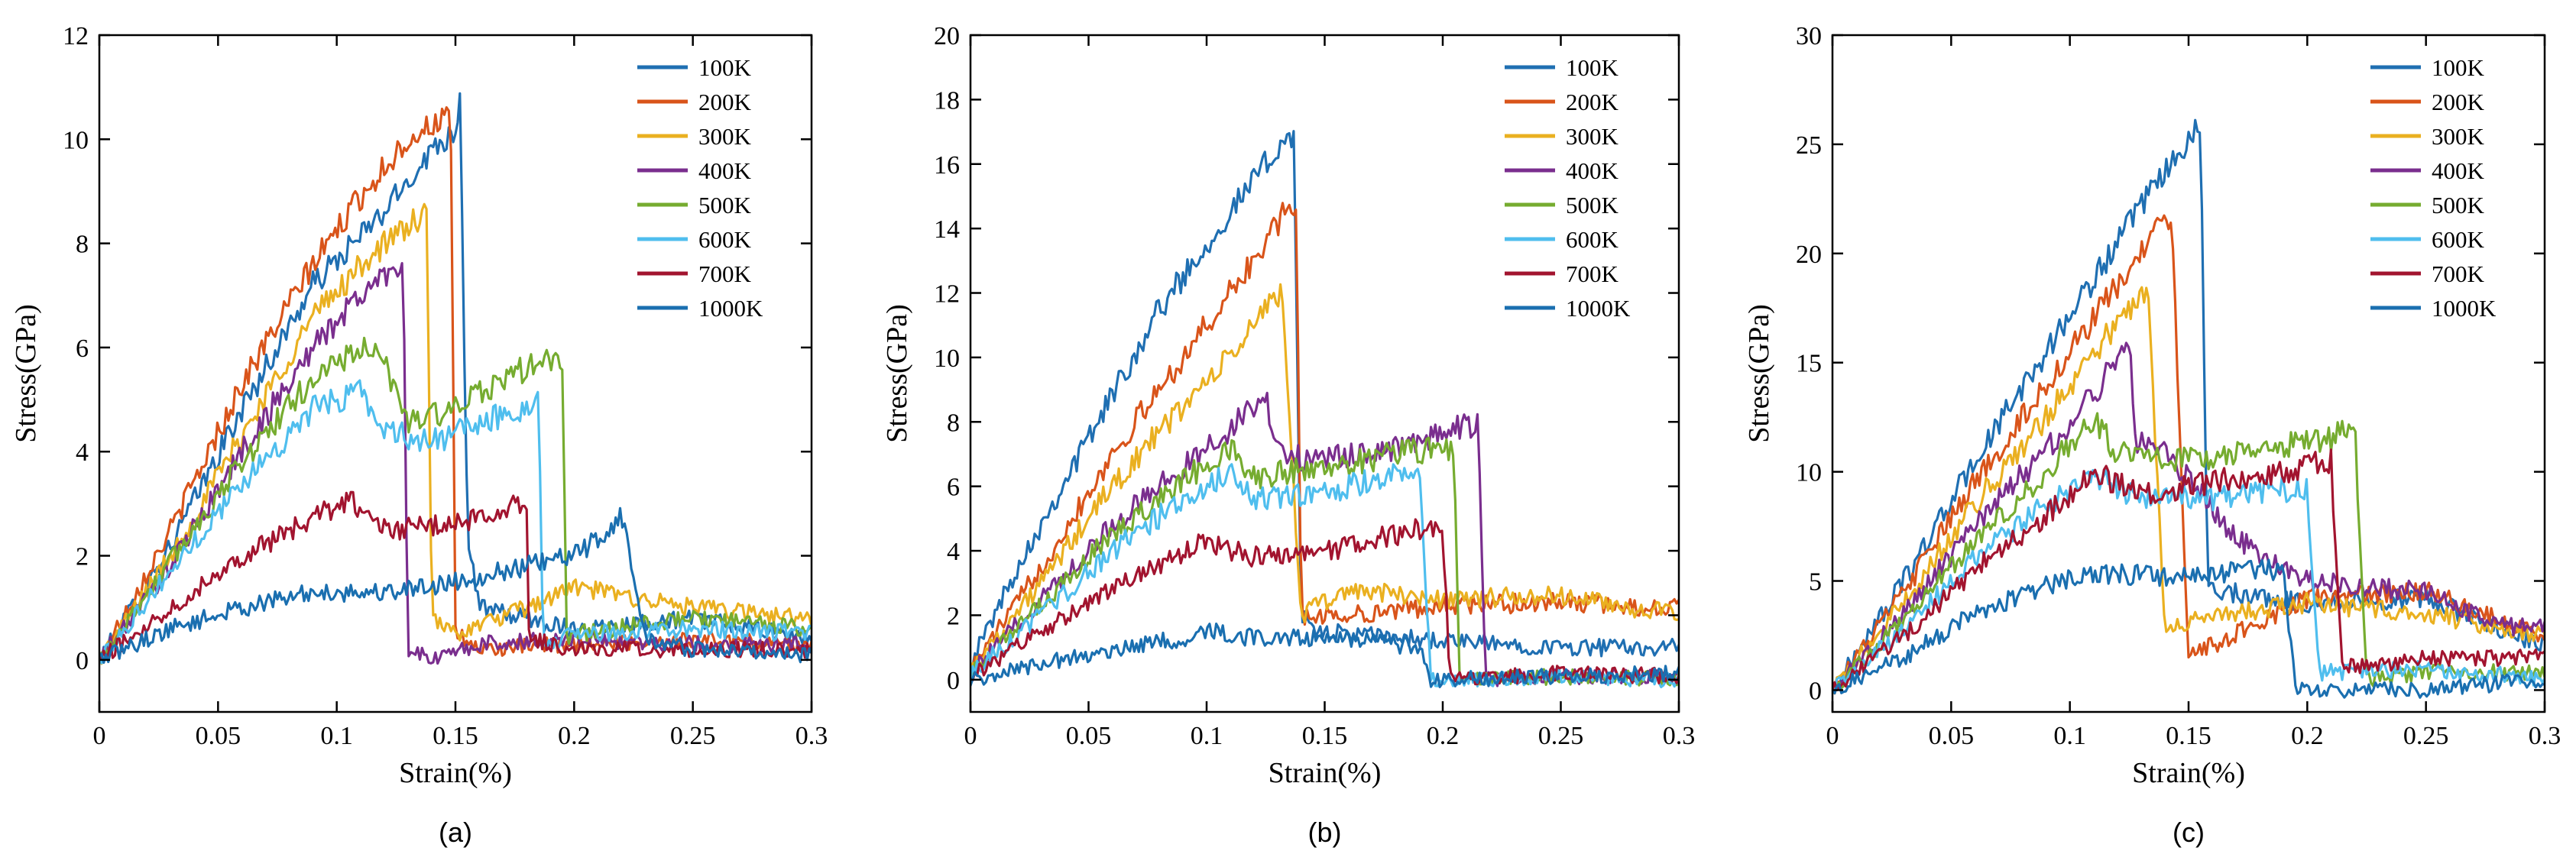 This screenshot has height=867, width=2576. What do you see at coordinates (1809, 36) in the screenshot?
I see `y-tick-label: 30` at bounding box center [1809, 36].